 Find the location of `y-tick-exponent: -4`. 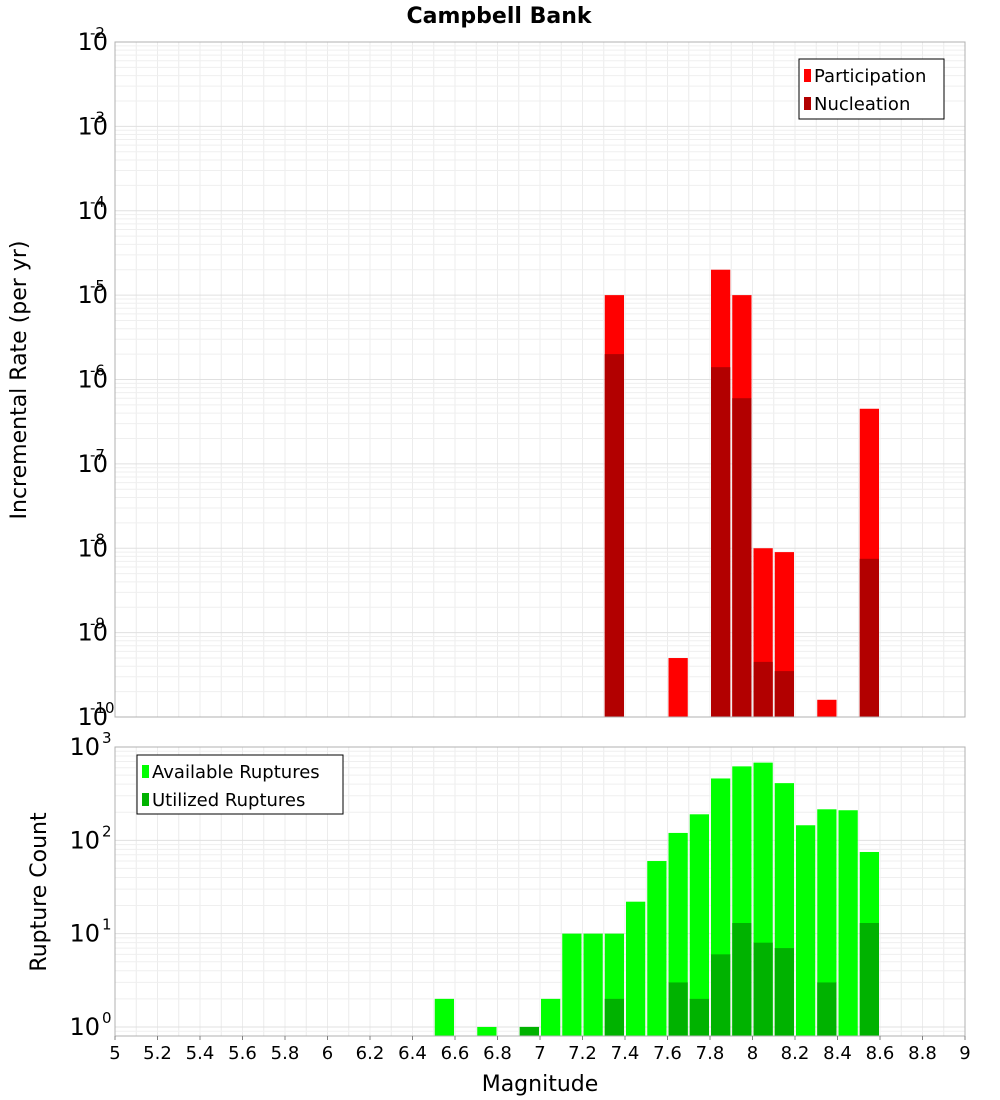

y-tick-exponent: -4 is located at coordinates (97, 202).